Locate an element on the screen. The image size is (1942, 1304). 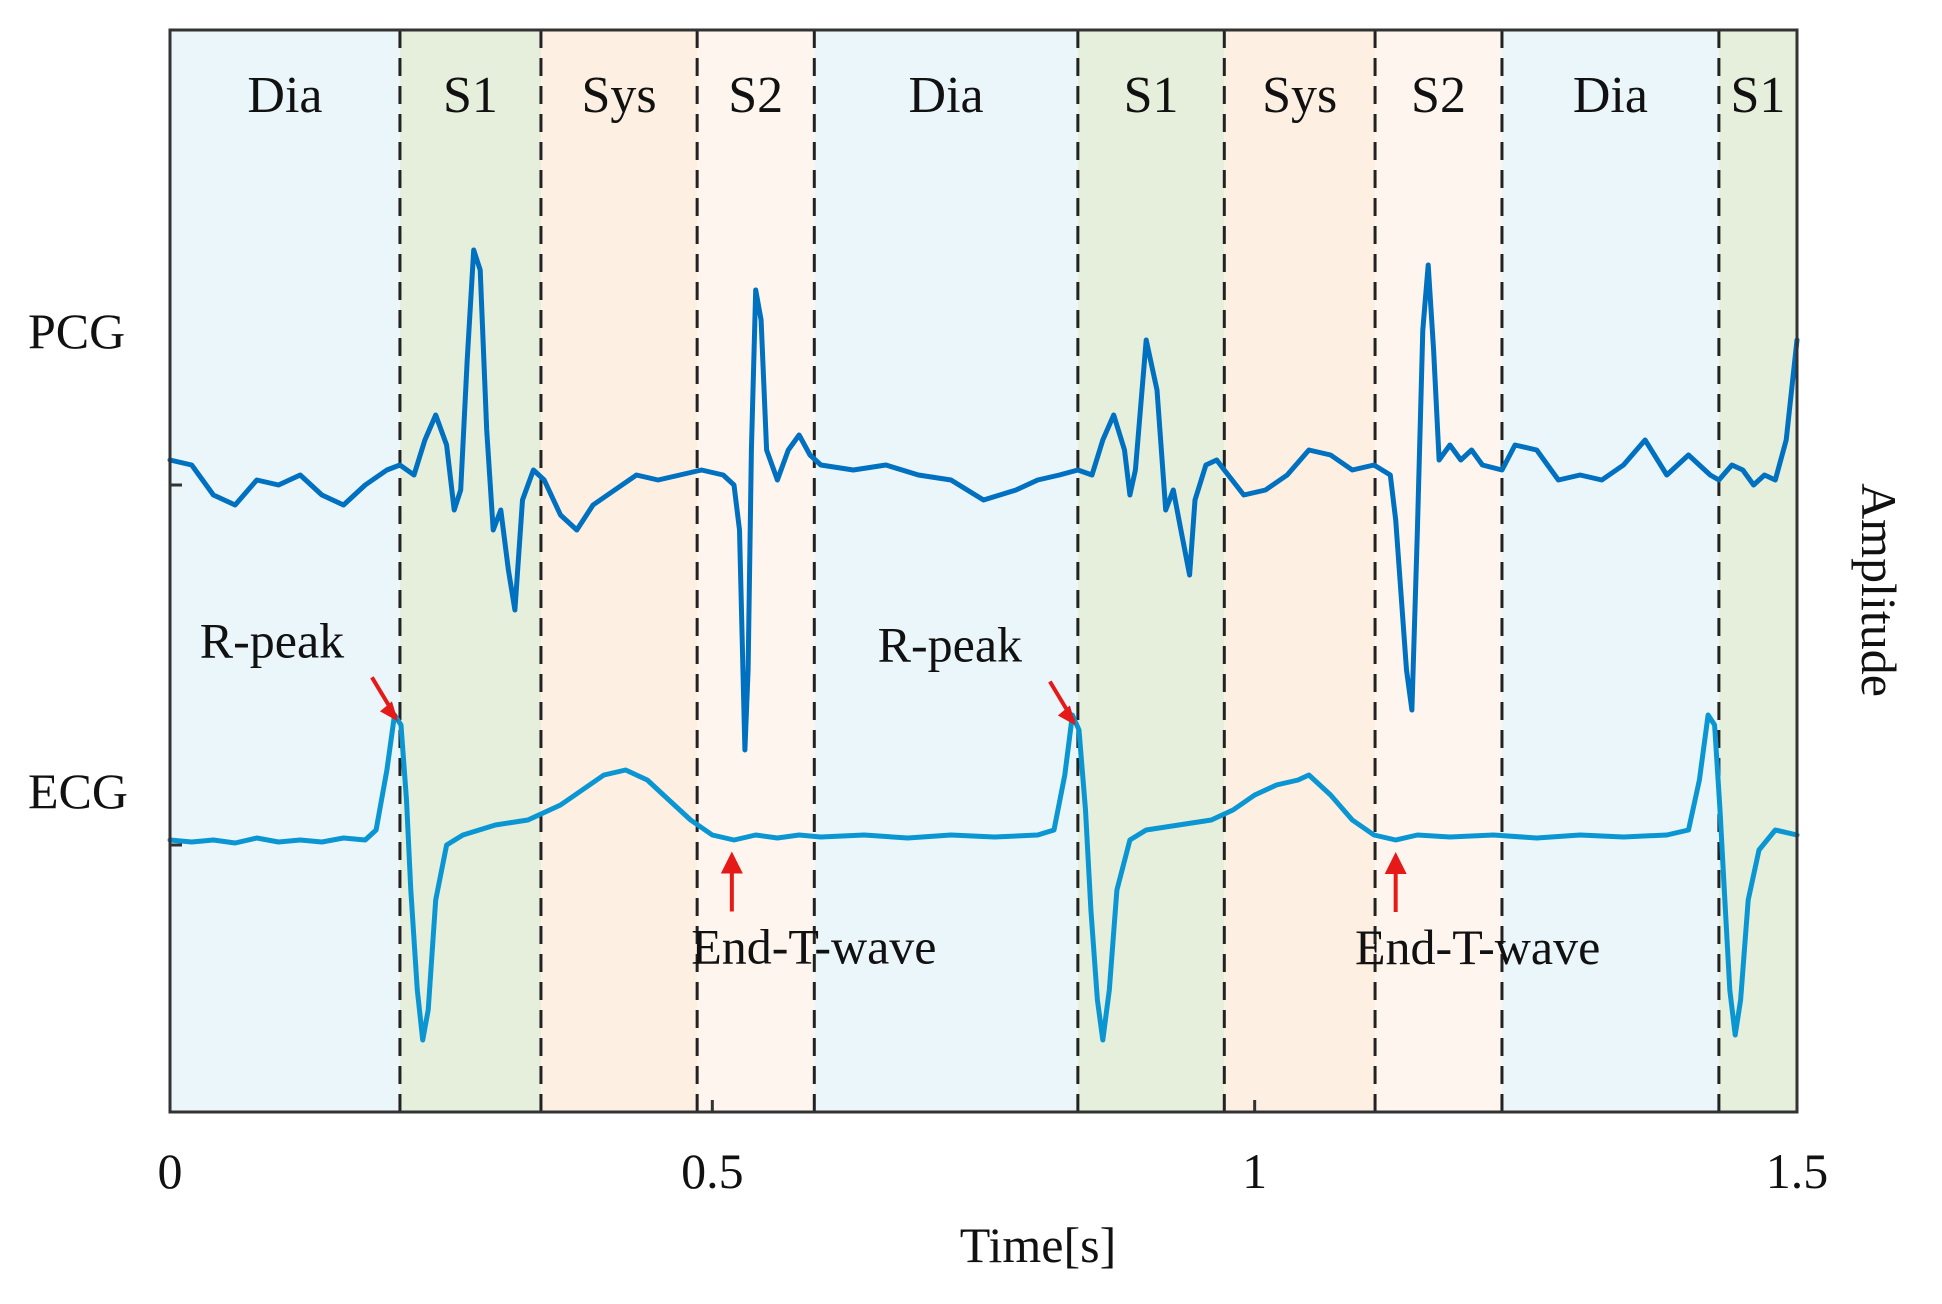
segment-label-9: Dia is located at coordinates (1610, 95).